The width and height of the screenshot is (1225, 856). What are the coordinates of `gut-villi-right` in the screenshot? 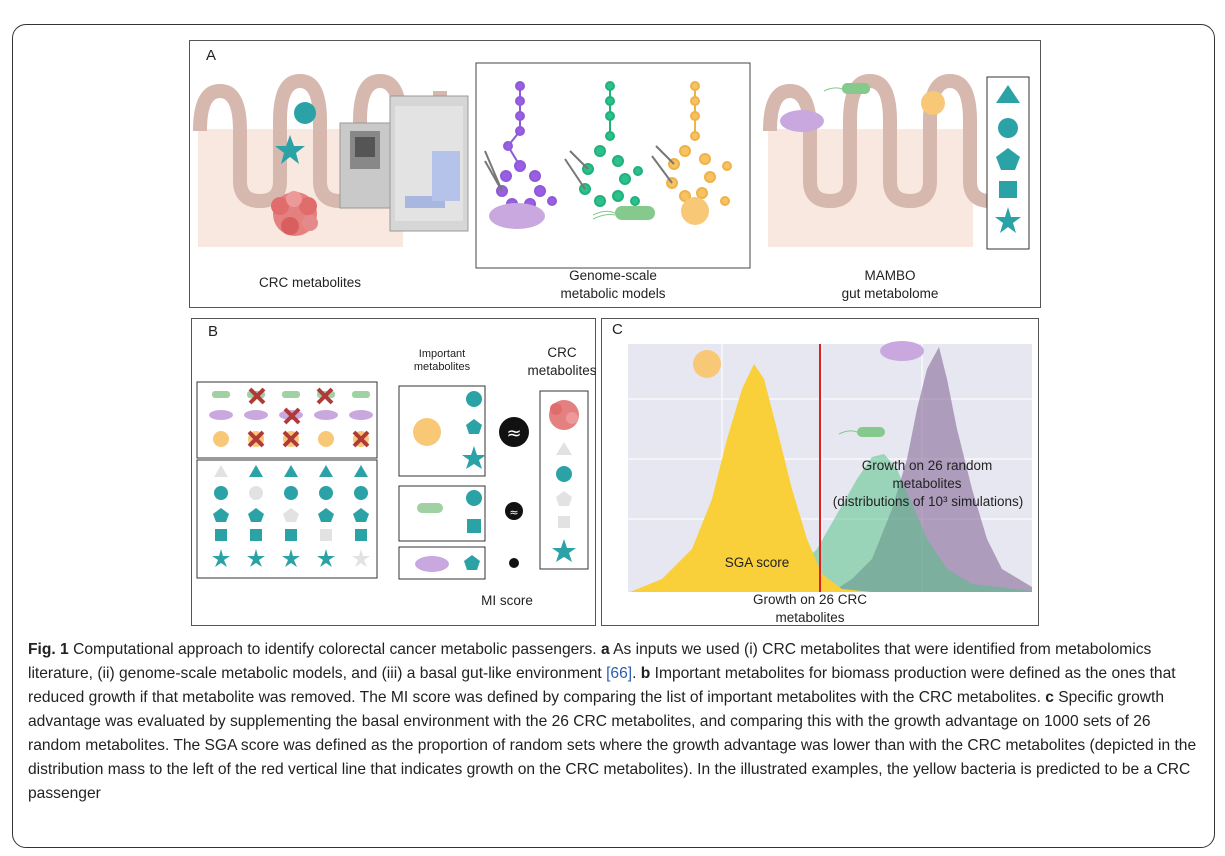 It's located at (890, 141).